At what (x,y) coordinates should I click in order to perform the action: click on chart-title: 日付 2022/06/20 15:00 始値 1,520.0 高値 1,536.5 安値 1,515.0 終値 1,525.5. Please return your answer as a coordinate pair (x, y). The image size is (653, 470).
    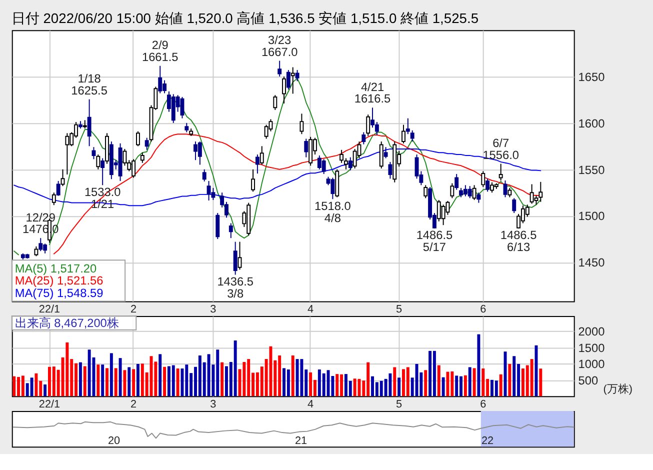
    Looking at the image, I should click on (245, 18).